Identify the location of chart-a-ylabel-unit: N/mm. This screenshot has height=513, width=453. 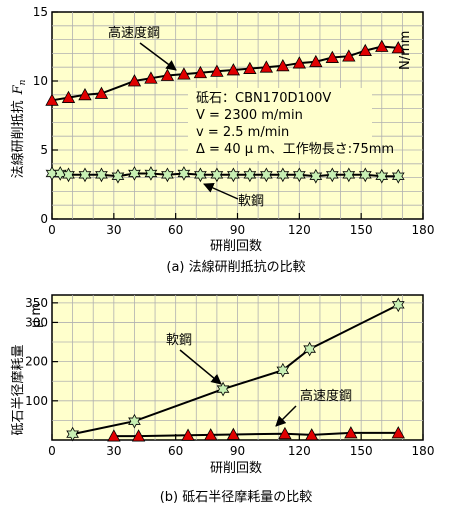
(405, 50).